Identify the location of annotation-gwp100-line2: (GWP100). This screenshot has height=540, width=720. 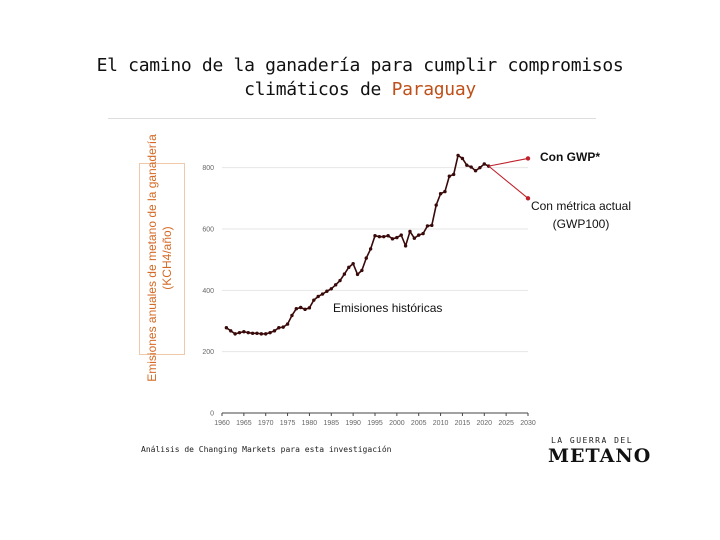
(581, 224).